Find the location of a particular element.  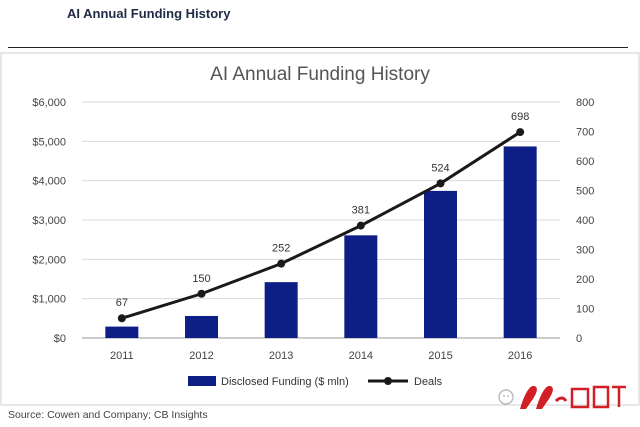

y-right-tick-label: 700 is located at coordinates (585, 133).